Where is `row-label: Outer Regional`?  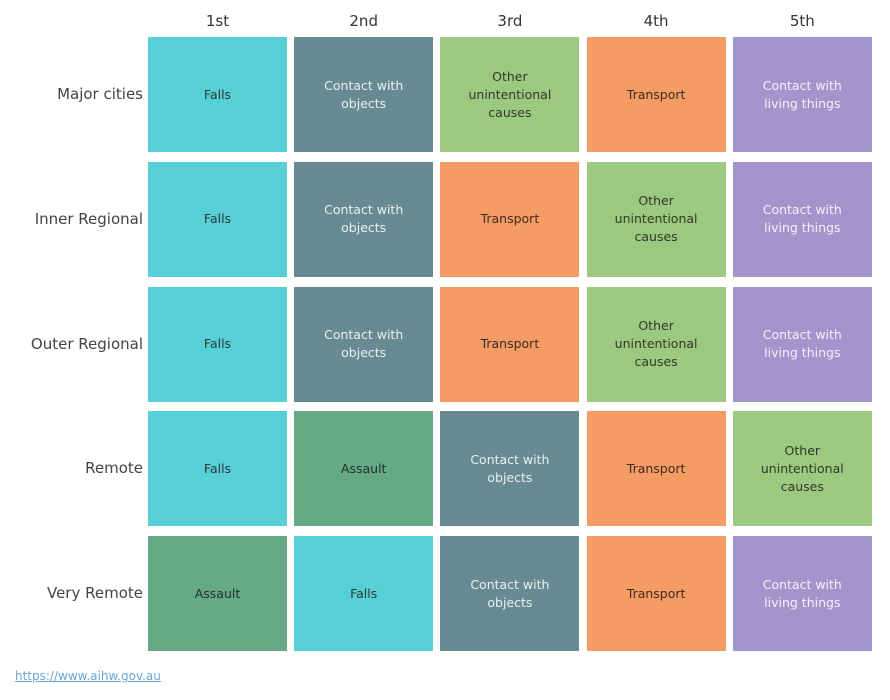 row-label: Outer Regional is located at coordinates (86, 343).